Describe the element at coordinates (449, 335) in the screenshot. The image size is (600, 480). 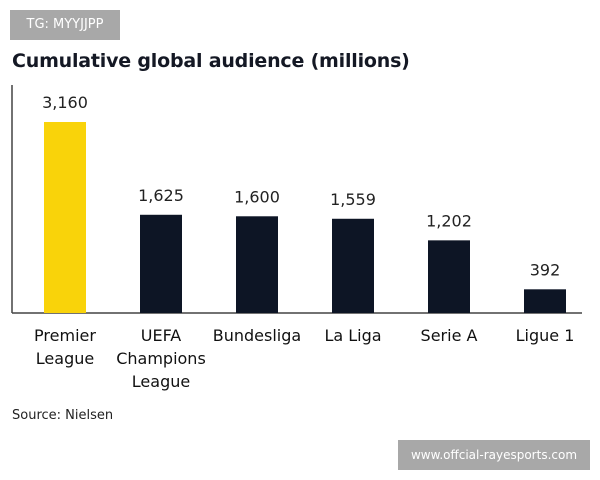
I see `tick-label: Serie A` at that location.